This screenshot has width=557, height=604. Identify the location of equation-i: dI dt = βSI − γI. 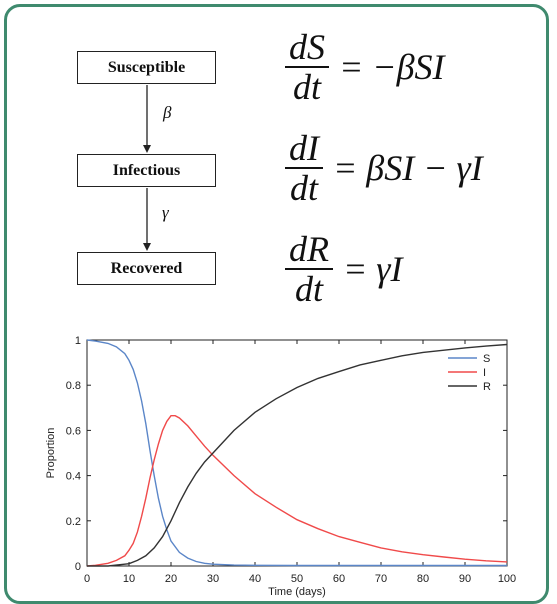
(384, 168).